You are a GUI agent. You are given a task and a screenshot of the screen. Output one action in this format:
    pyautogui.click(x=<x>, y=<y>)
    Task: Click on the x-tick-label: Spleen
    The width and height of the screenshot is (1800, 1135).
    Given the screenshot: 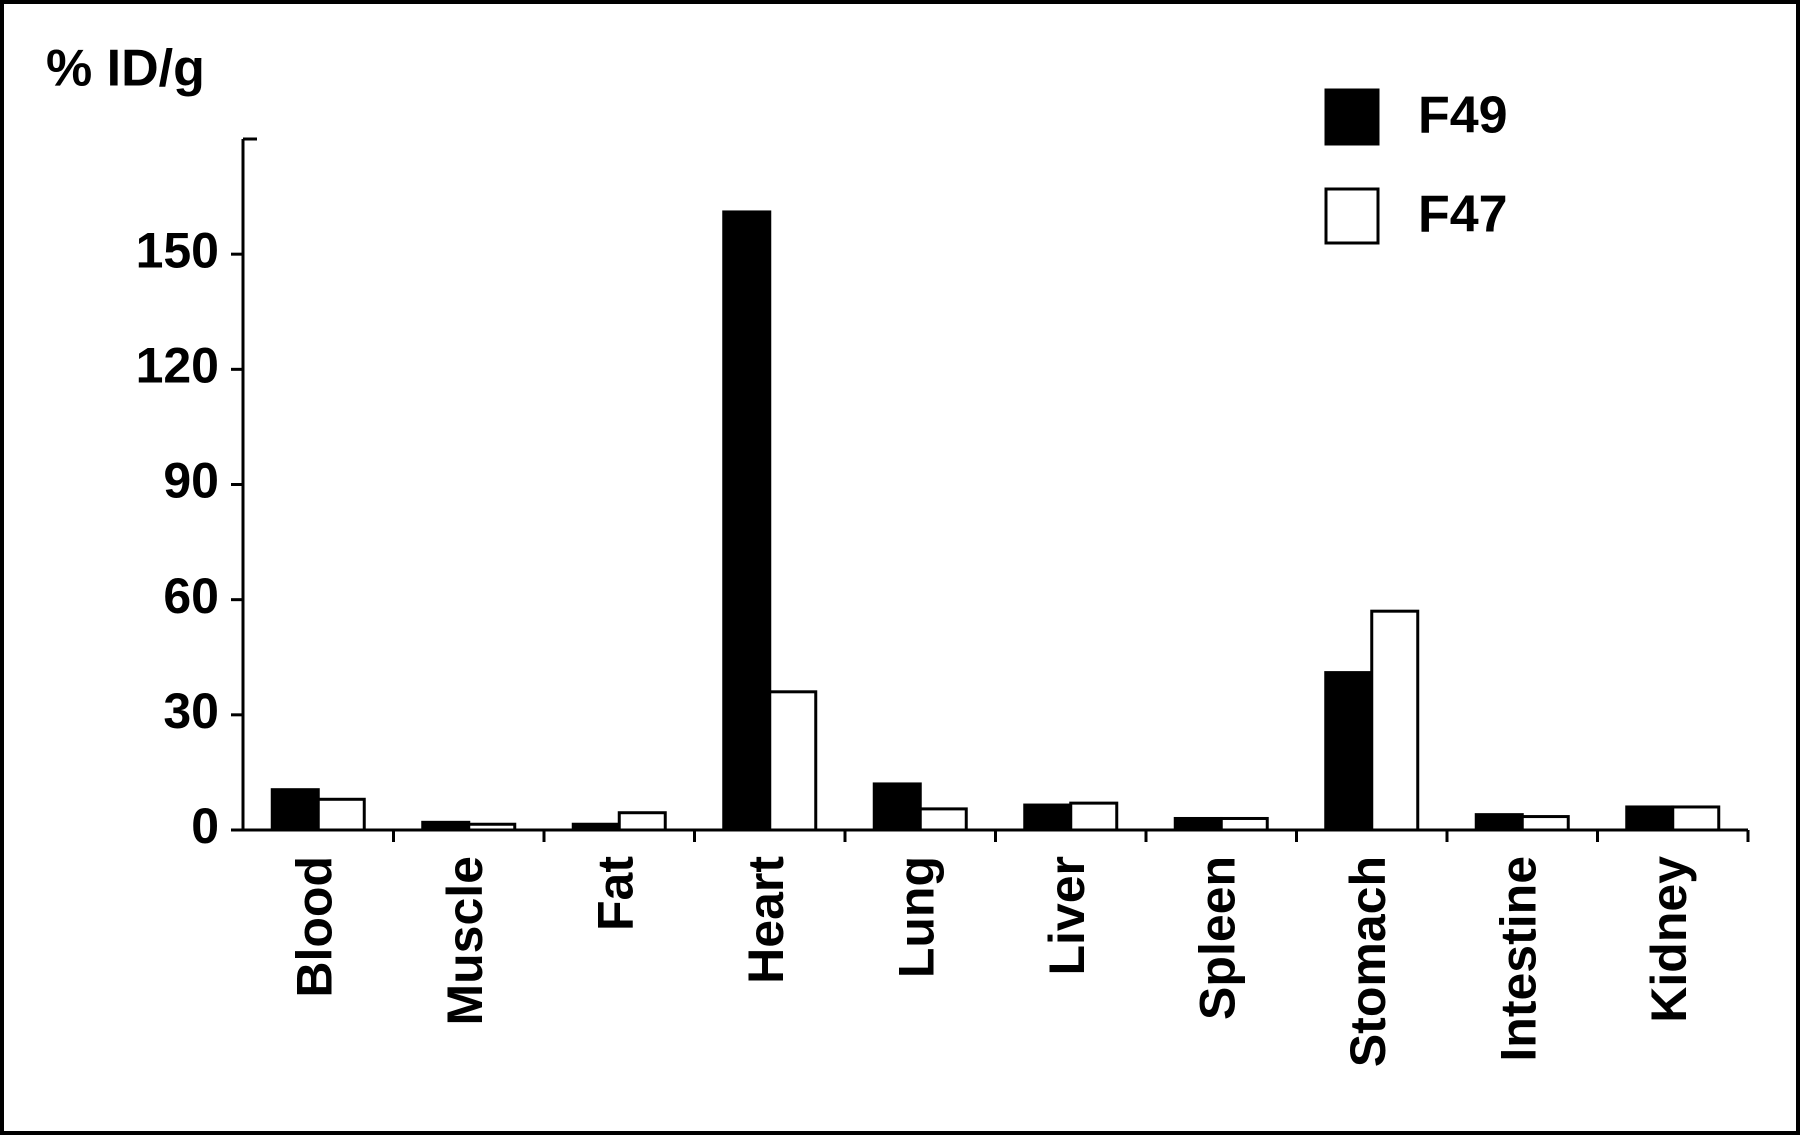 What is the action you would take?
    pyautogui.click(x=1217, y=938)
    